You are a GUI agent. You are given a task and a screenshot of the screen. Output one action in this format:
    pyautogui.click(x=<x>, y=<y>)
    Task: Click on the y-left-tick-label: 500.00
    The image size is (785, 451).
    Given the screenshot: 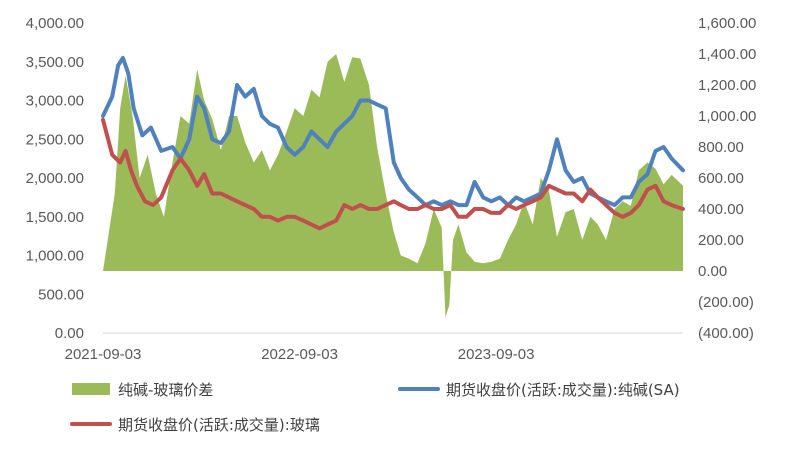 What is the action you would take?
    pyautogui.click(x=61, y=294)
    